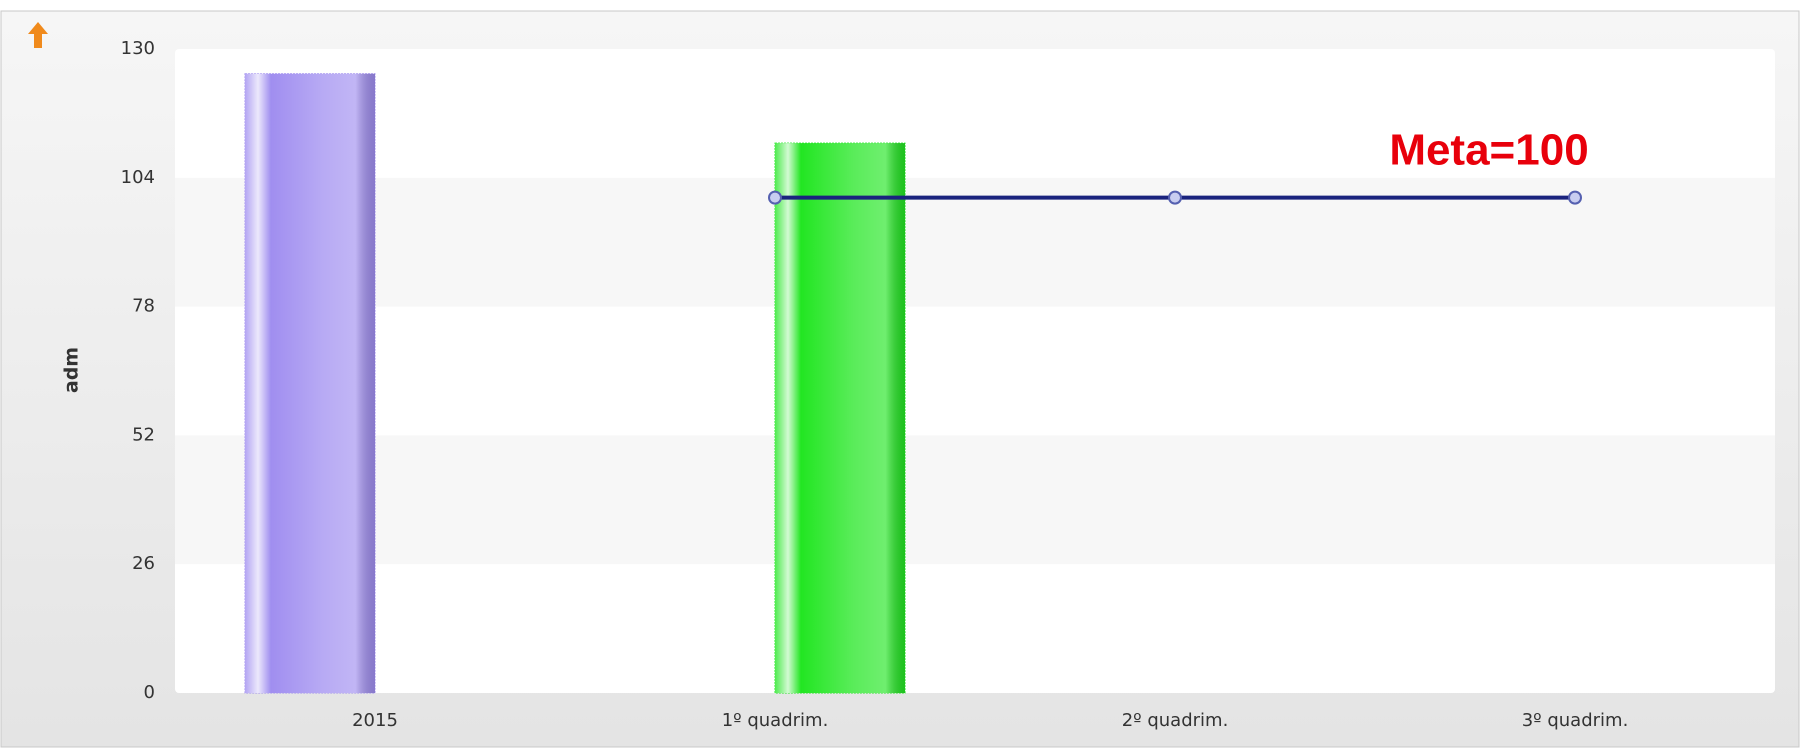 The image size is (1800, 752). Describe the element at coordinates (1488, 150) in the screenshot. I see `annotation: Meta=100` at that location.